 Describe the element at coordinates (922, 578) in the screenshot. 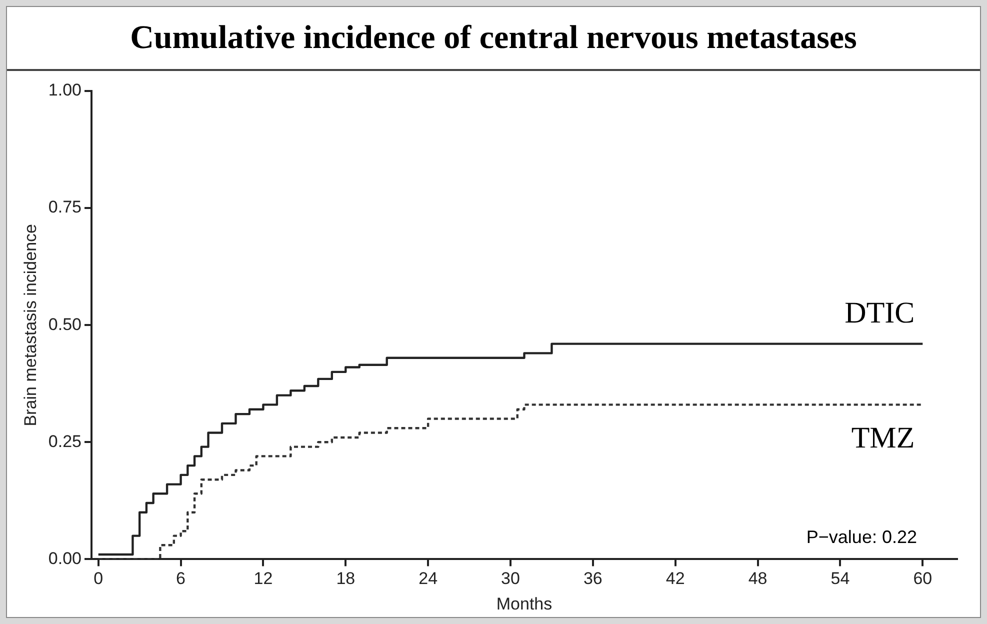

I see `x-tick-label: 60` at that location.